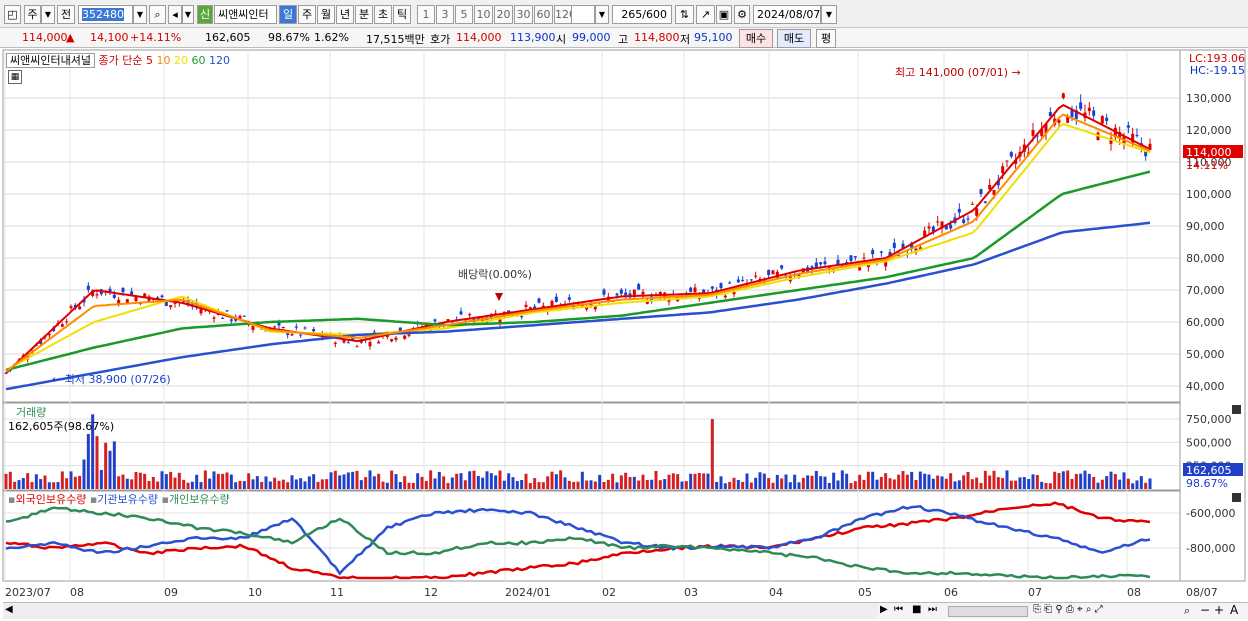  I want to click on timeframe-6: 틱, so click(402, 14).